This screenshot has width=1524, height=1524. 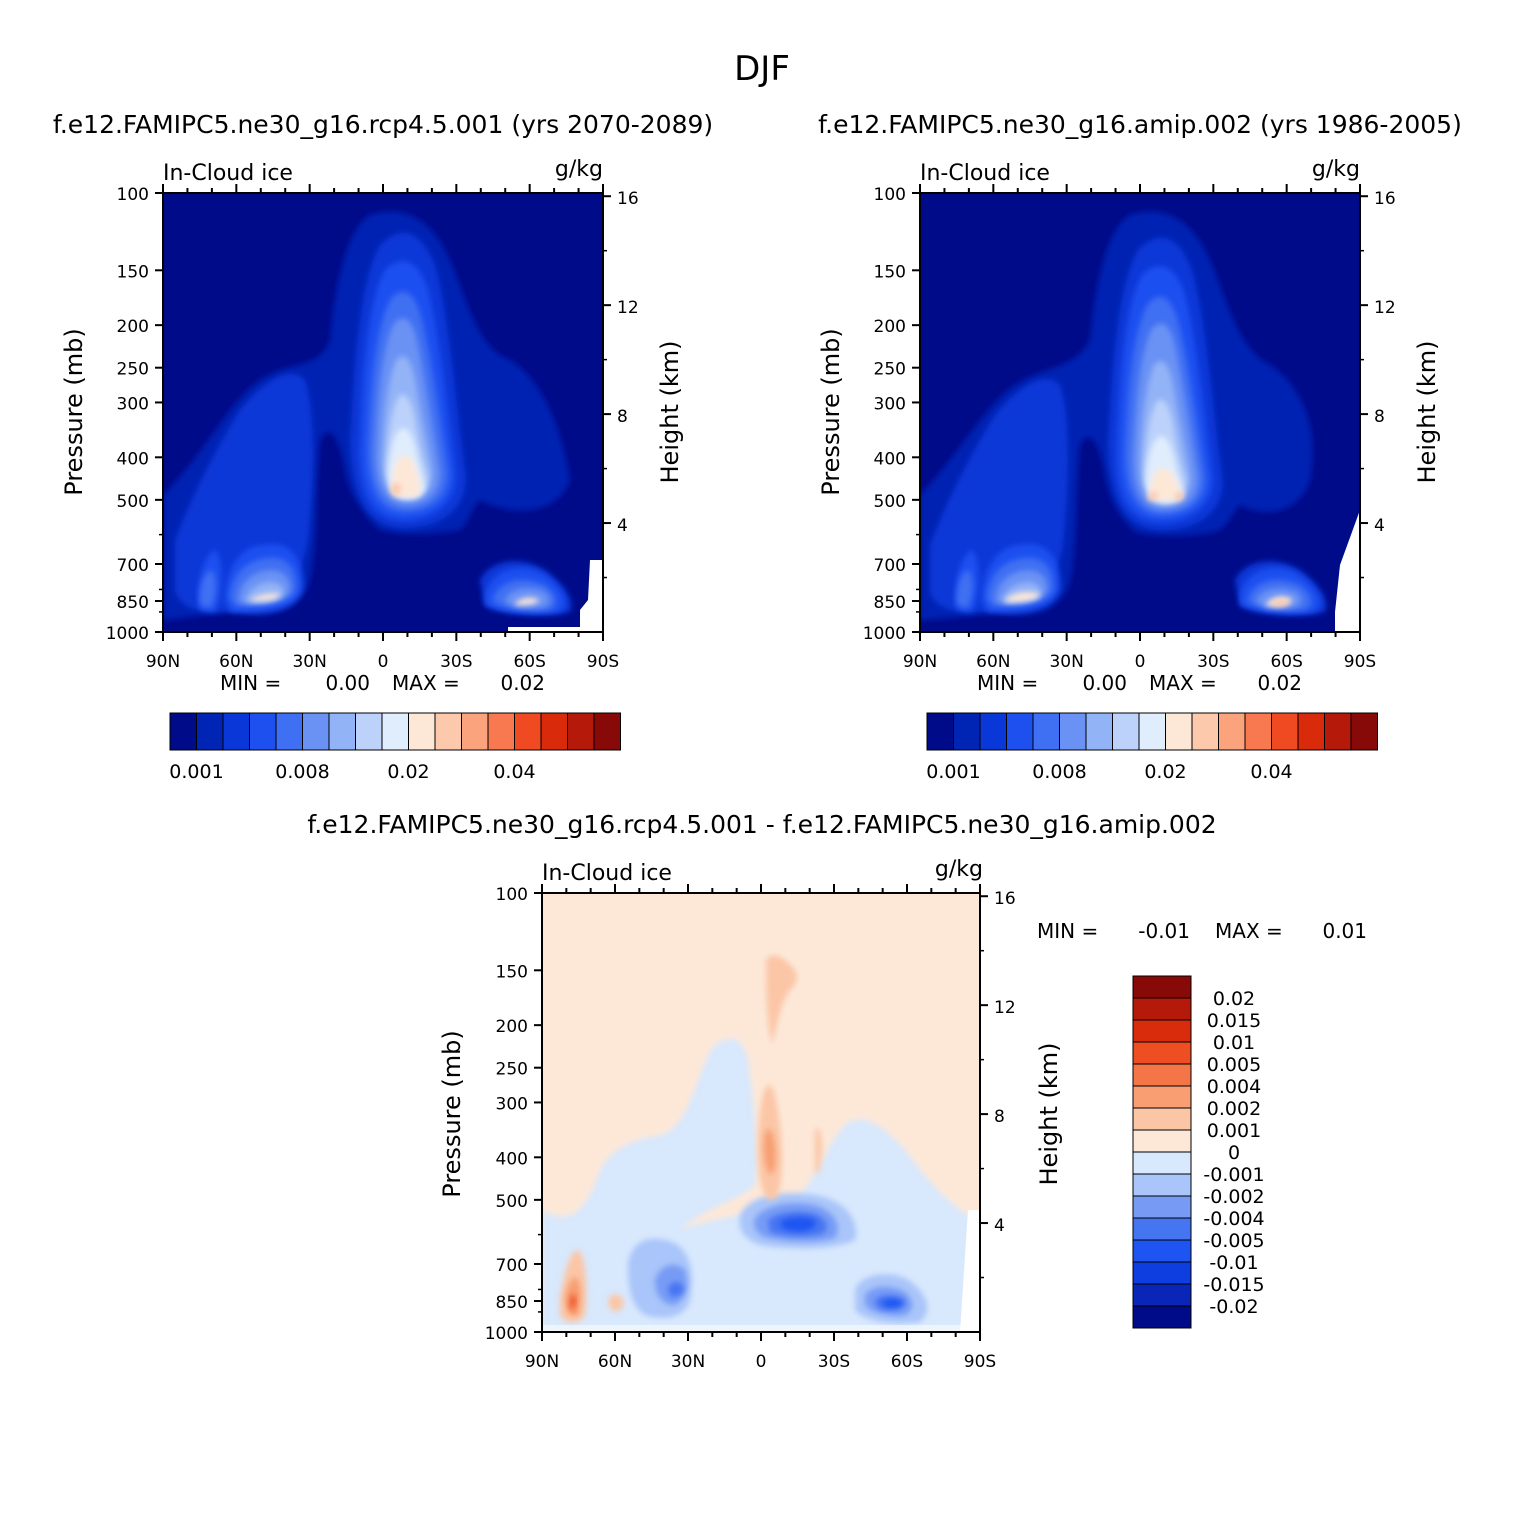 What do you see at coordinates (1234, 1087) in the screenshot?
I see `colorbar-label: 0.004` at bounding box center [1234, 1087].